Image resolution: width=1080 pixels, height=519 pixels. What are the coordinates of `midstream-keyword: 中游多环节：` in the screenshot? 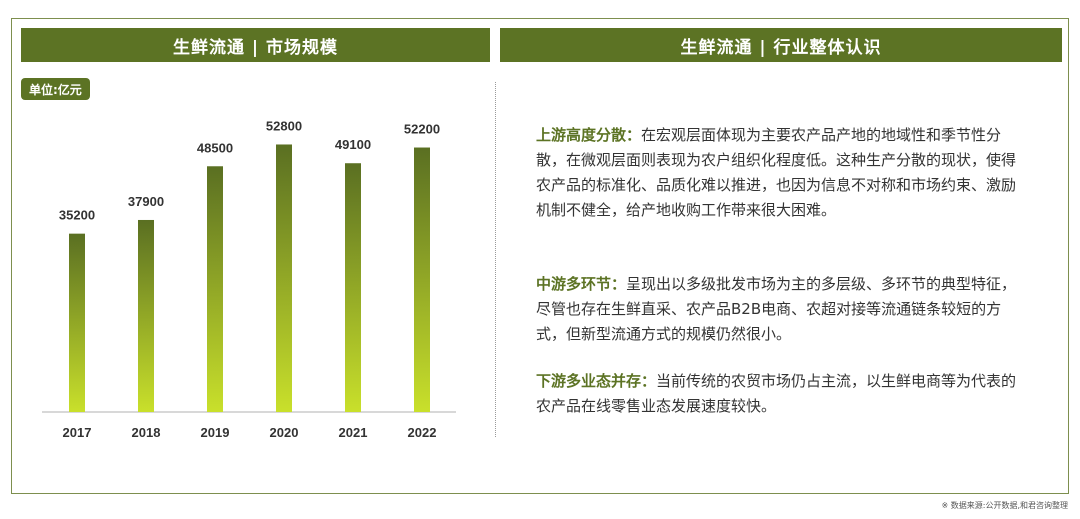 It's located at (581, 284).